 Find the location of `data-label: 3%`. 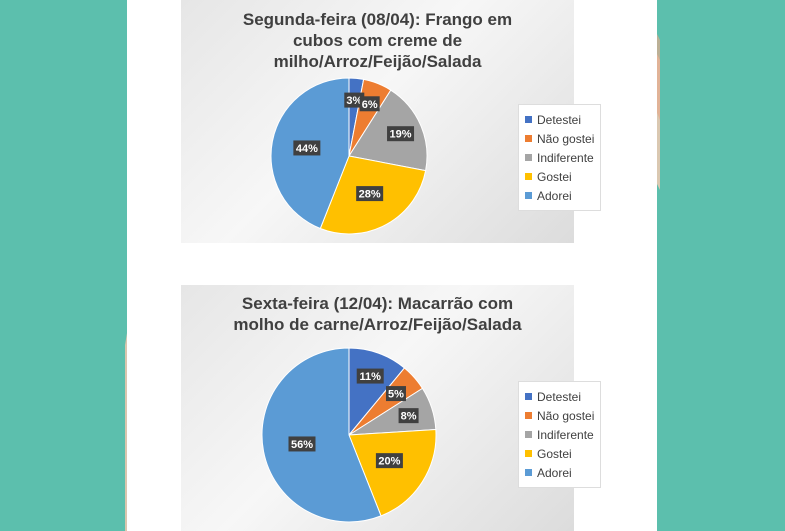

data-label: 3% is located at coordinates (354, 100).